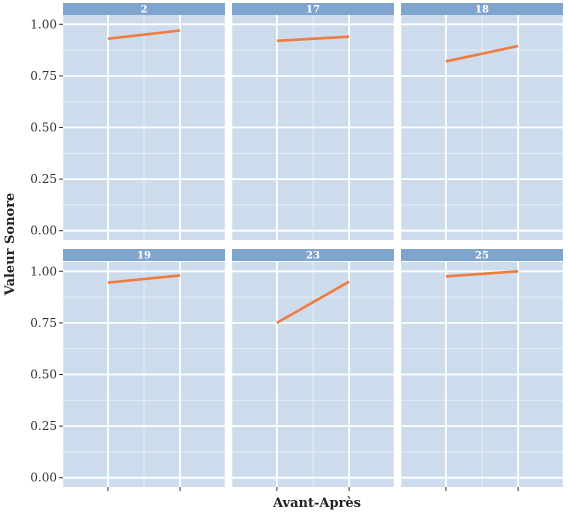 The width and height of the screenshot is (568, 513). I want to click on x-axis-title: Avant-Après, so click(316, 503).